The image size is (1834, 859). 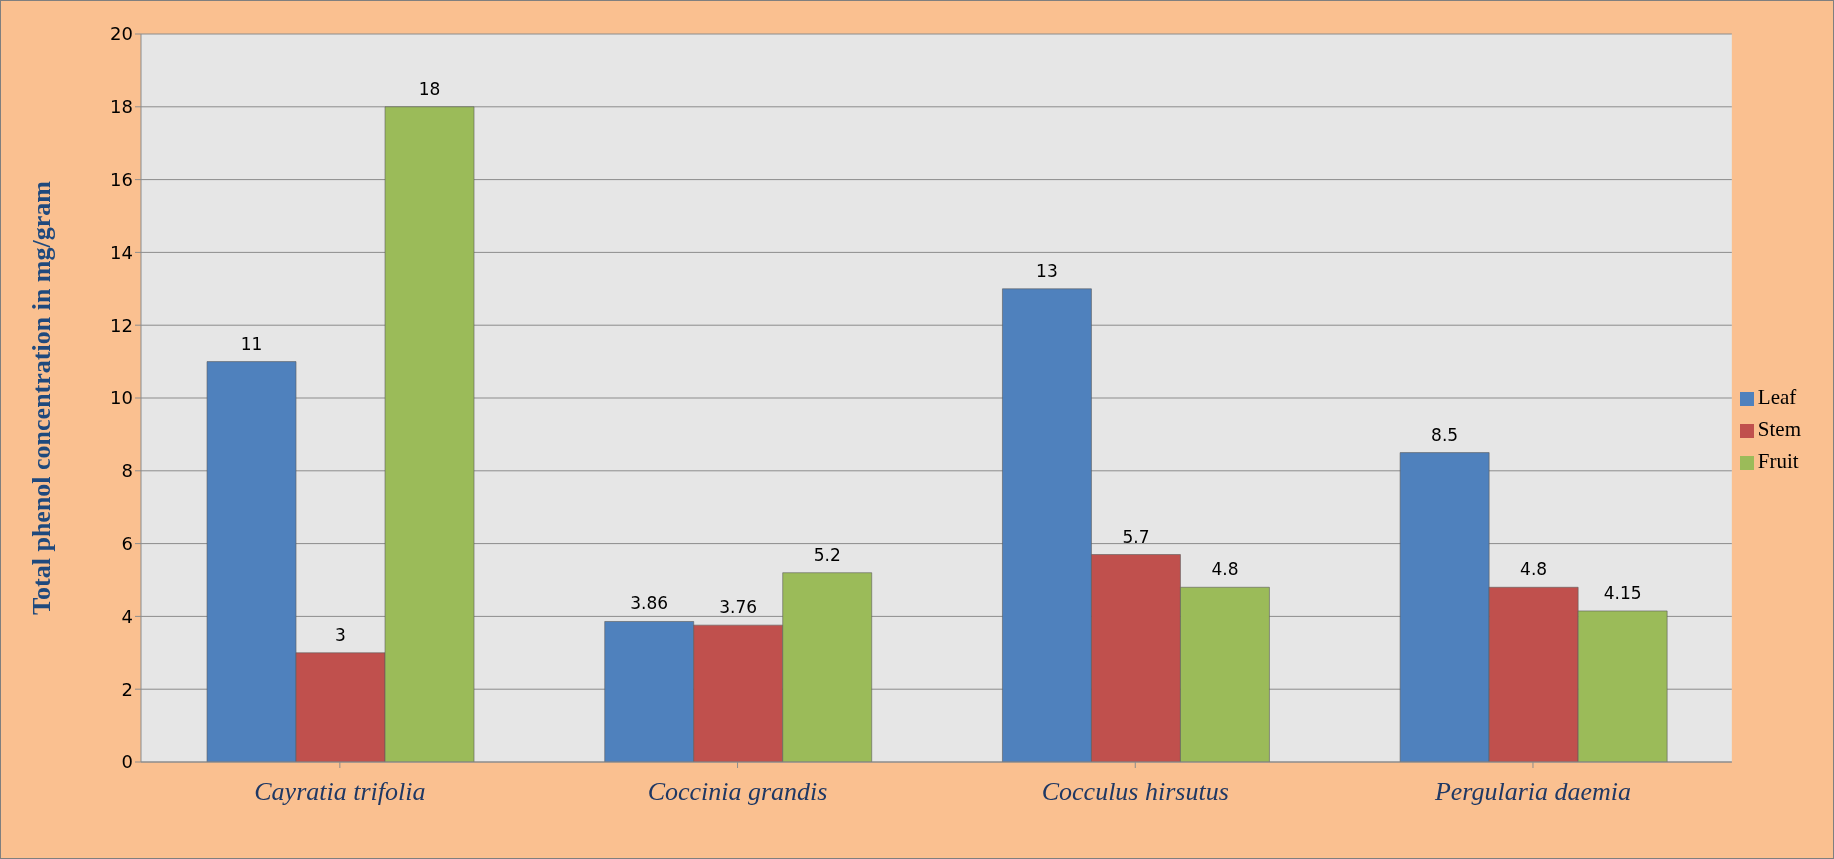 What do you see at coordinates (1779, 428) in the screenshot?
I see `legend-label: Stem` at bounding box center [1779, 428].